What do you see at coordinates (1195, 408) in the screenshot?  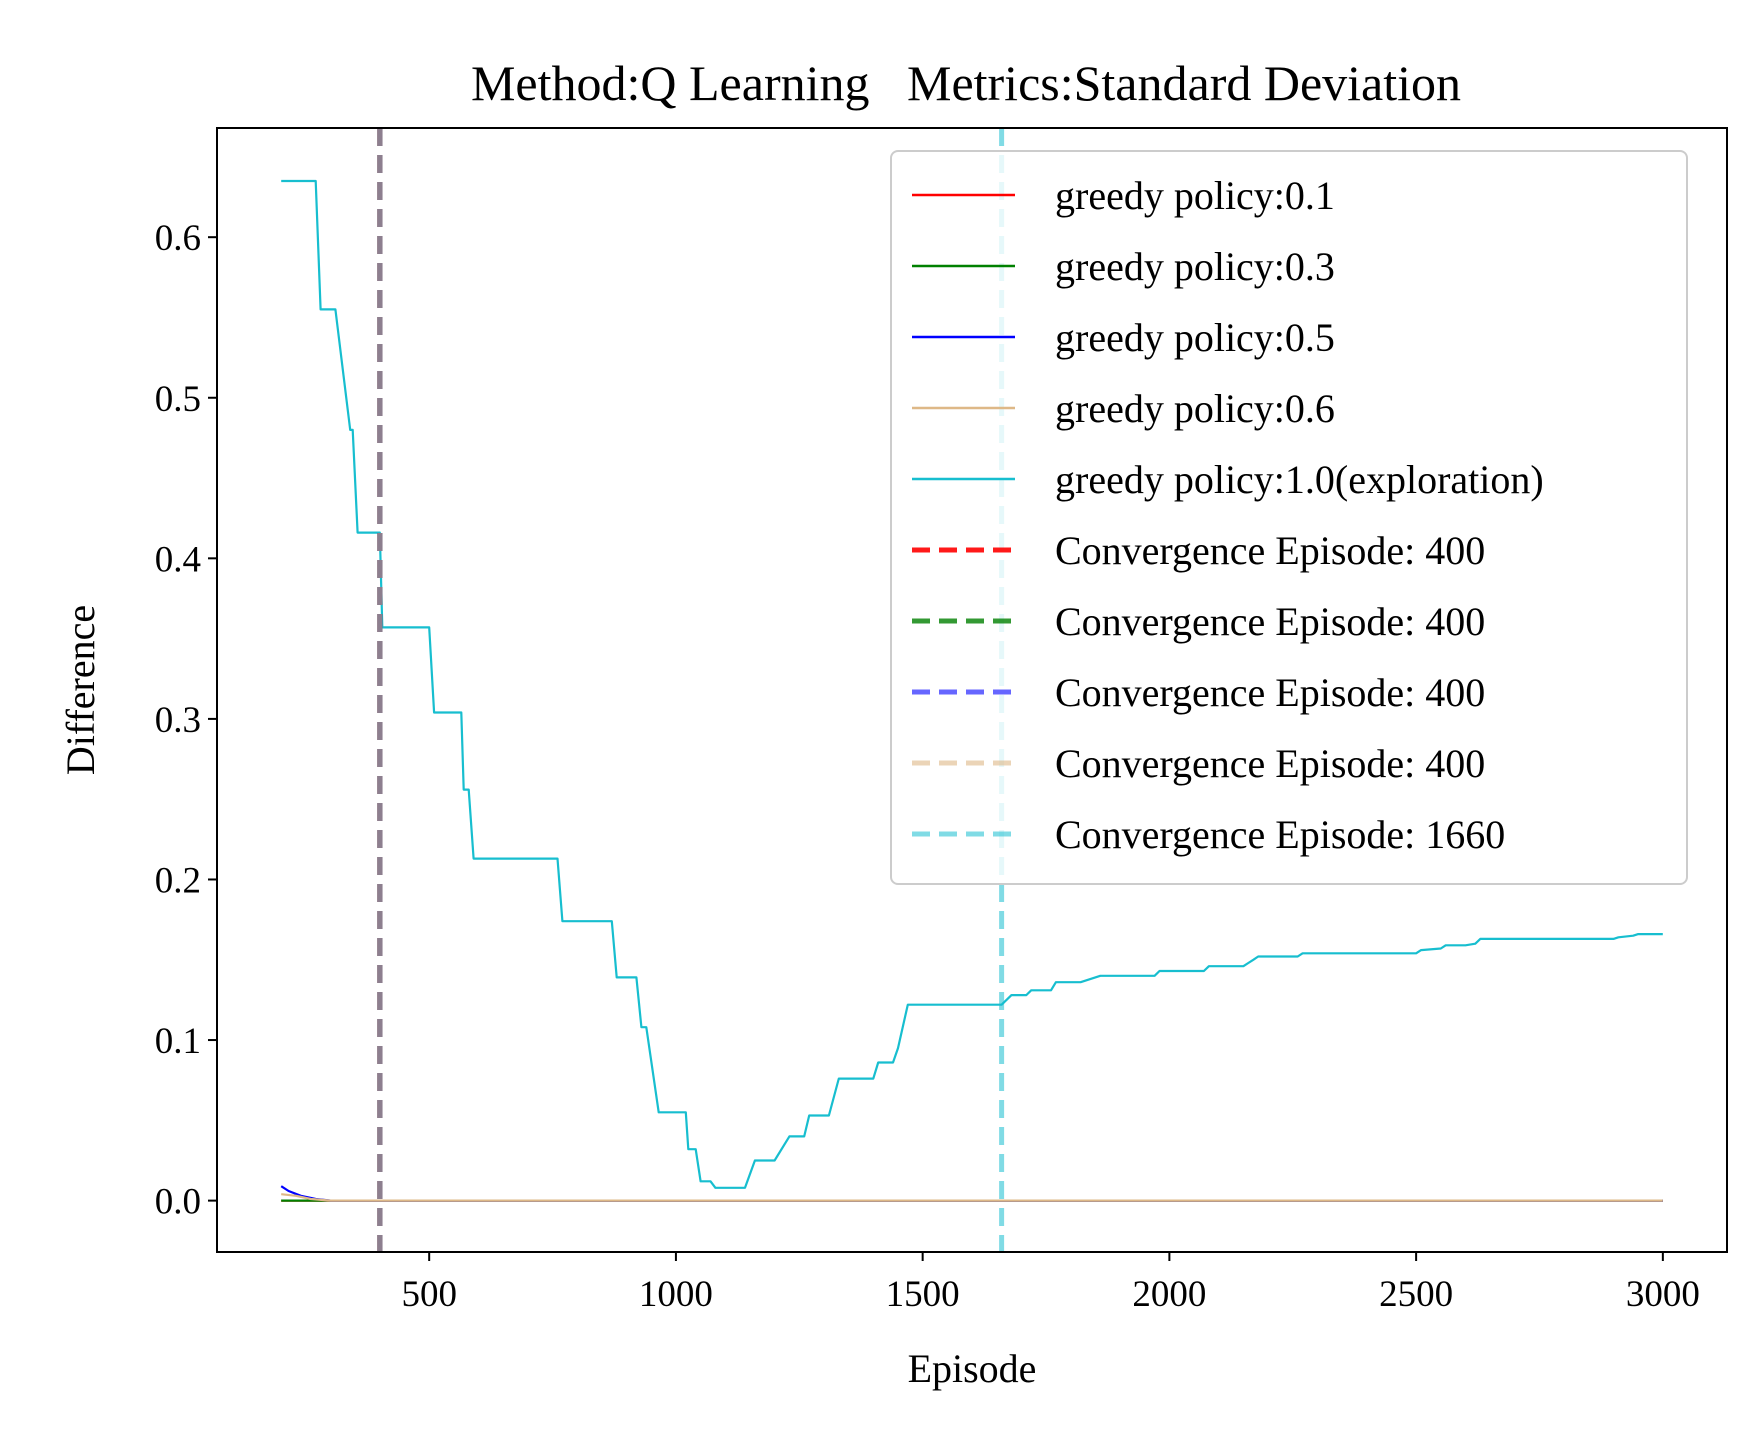 I see `legend-label-3: greedy policy:0.6` at bounding box center [1195, 408].